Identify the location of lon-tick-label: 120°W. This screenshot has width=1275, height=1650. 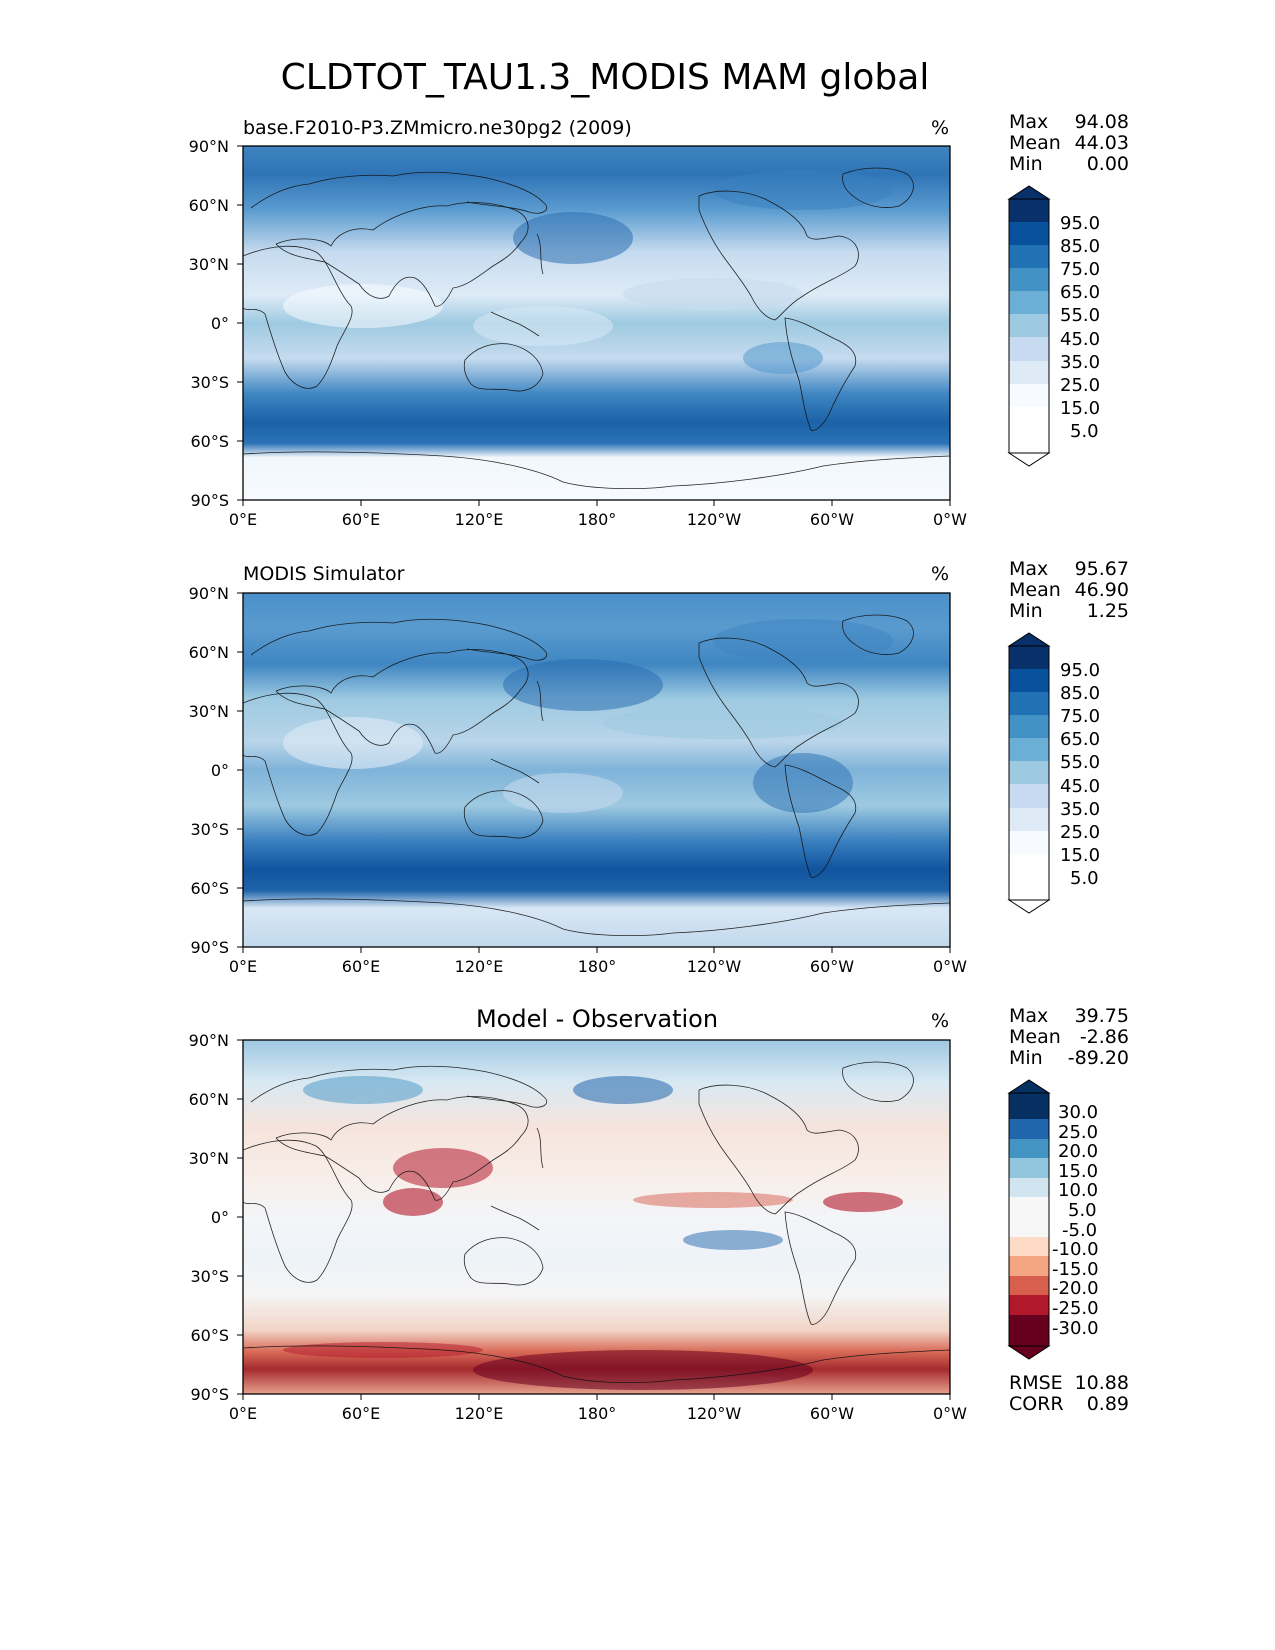
(714, 519).